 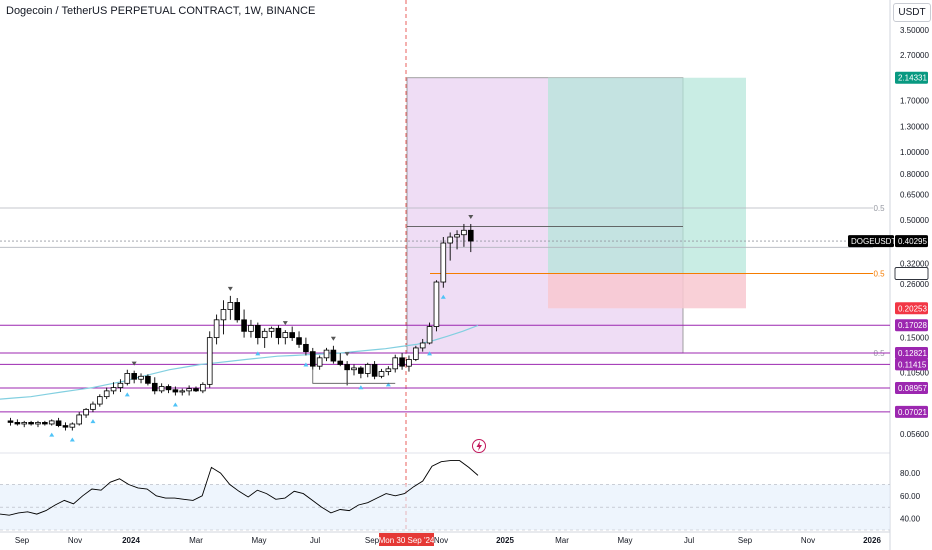 What do you see at coordinates (196, 540) in the screenshot?
I see `time-axis-label: Mar` at bounding box center [196, 540].